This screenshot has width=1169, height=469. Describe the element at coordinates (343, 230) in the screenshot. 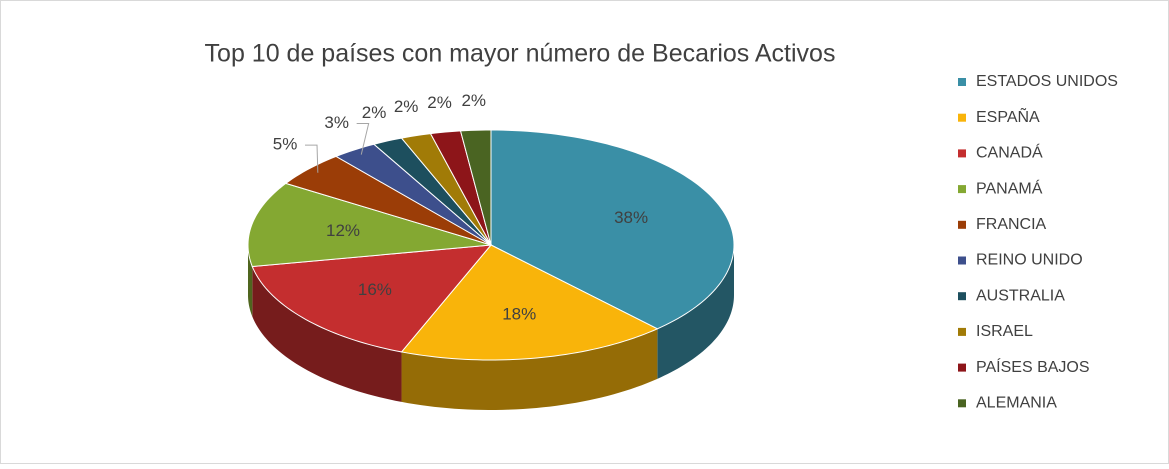

I see `data-label: 12%` at that location.